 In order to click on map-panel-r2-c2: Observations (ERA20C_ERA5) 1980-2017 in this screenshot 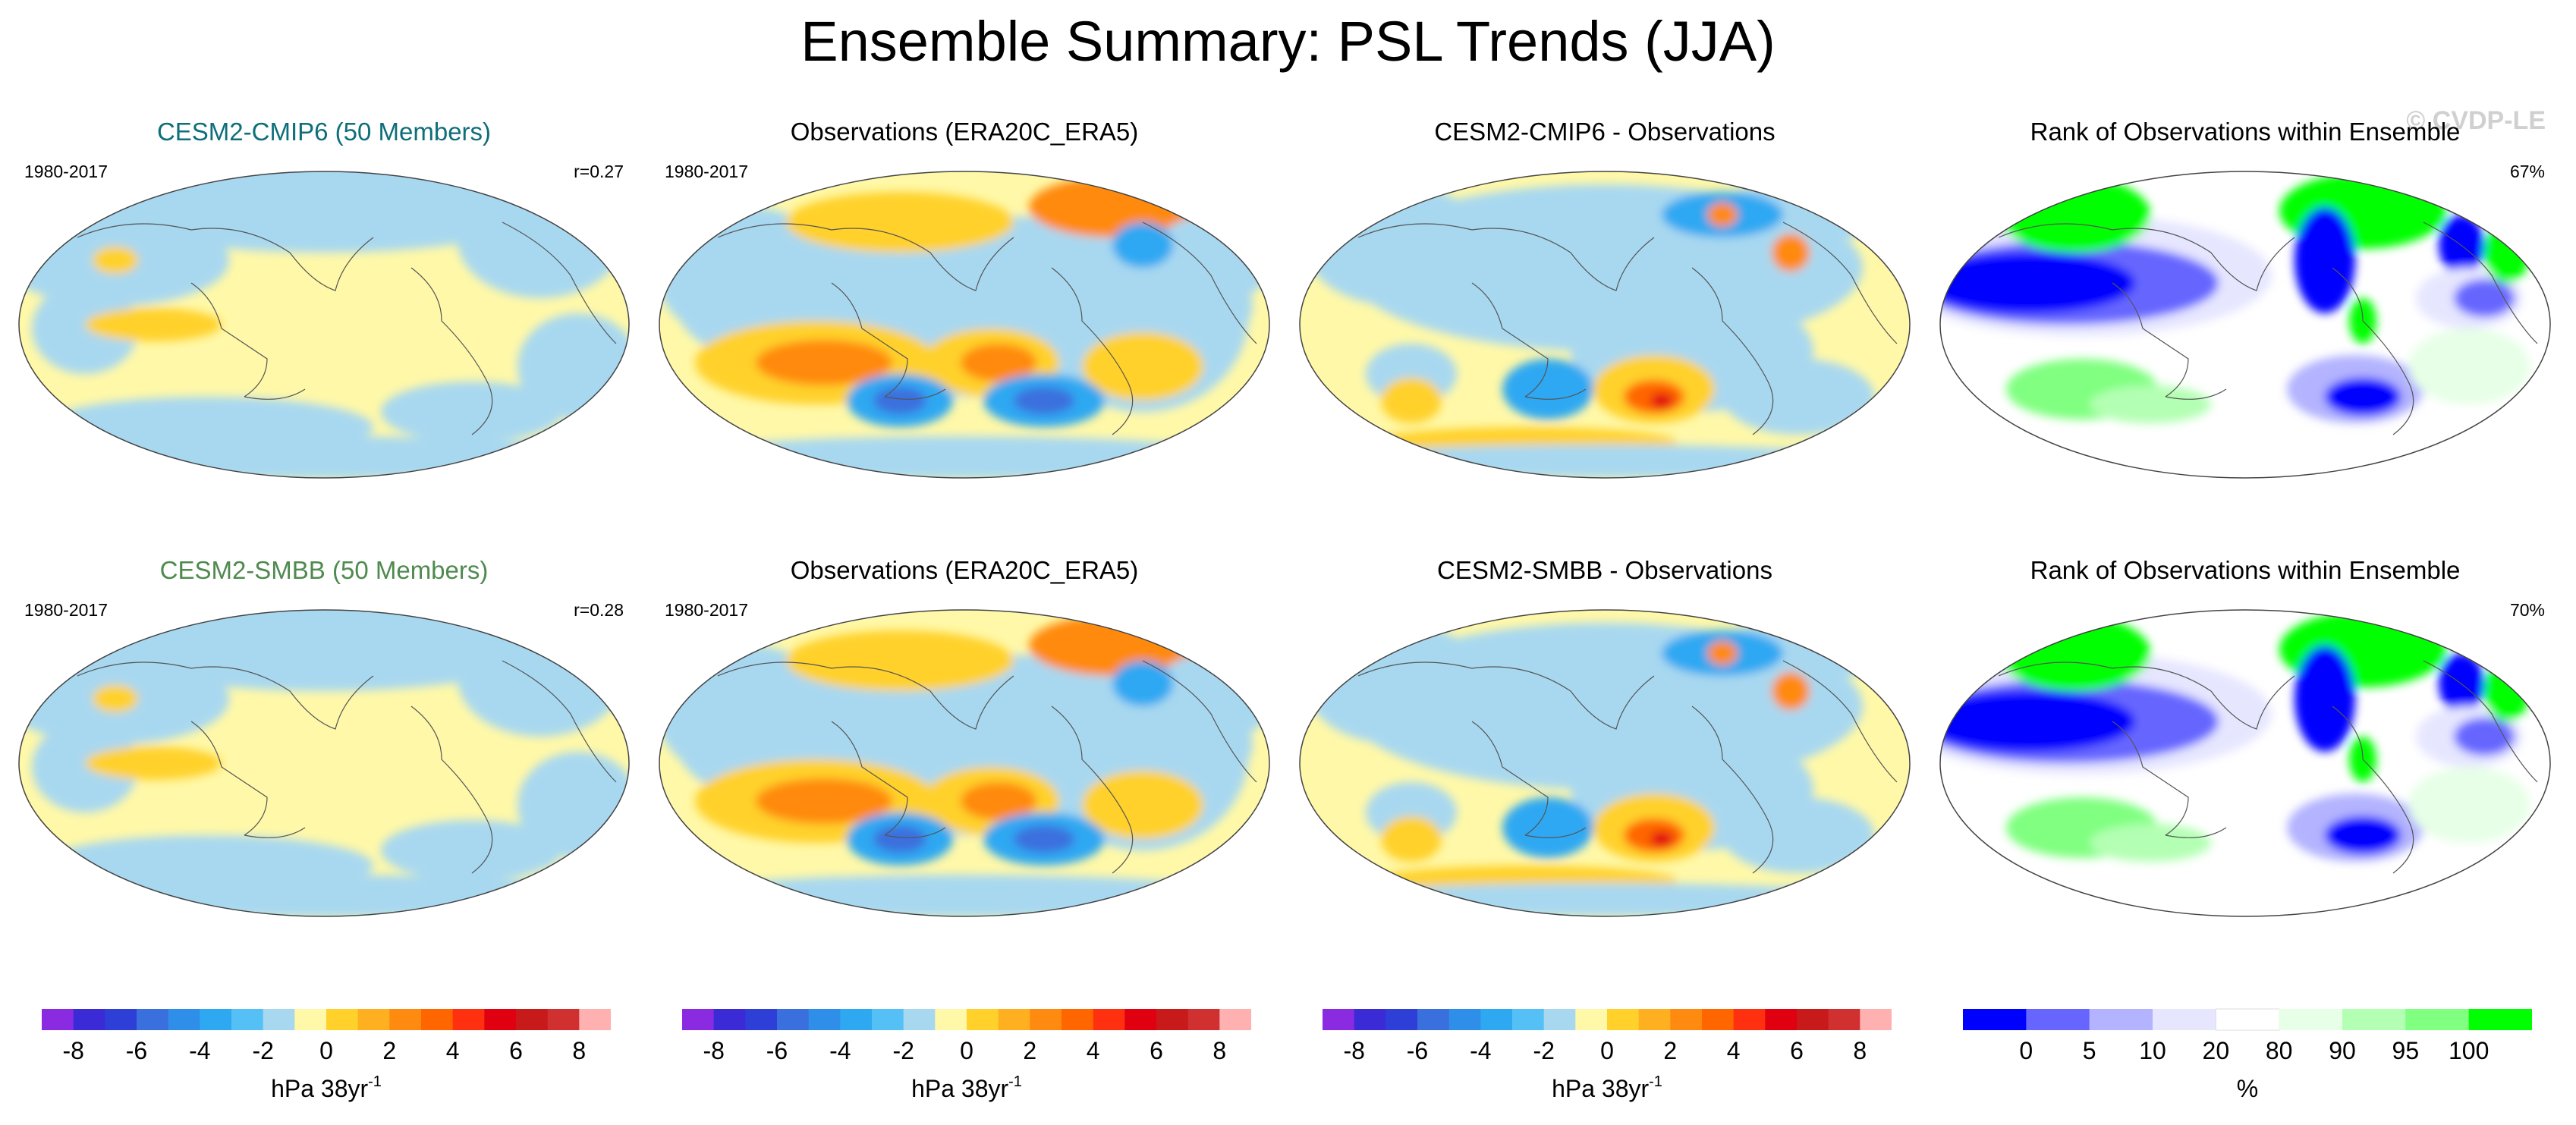, I will do `click(964, 742)`.